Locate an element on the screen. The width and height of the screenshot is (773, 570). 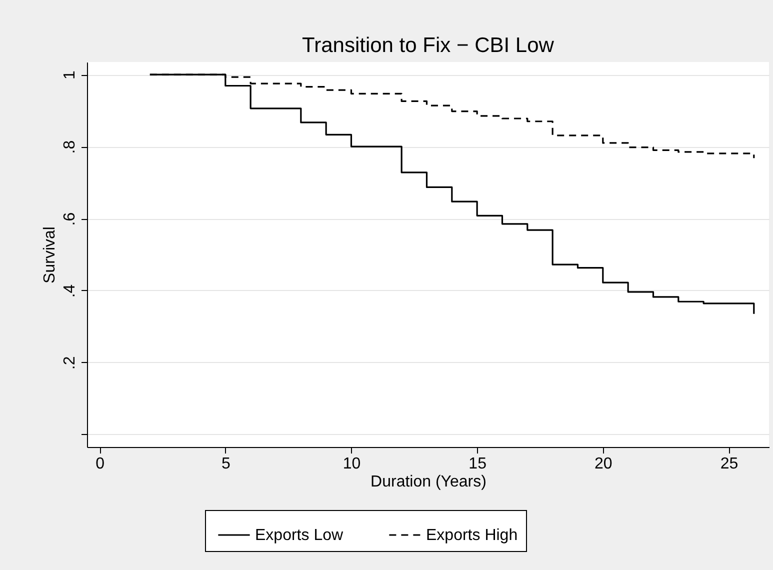
y-axis-title: Survival is located at coordinates (50, 255).